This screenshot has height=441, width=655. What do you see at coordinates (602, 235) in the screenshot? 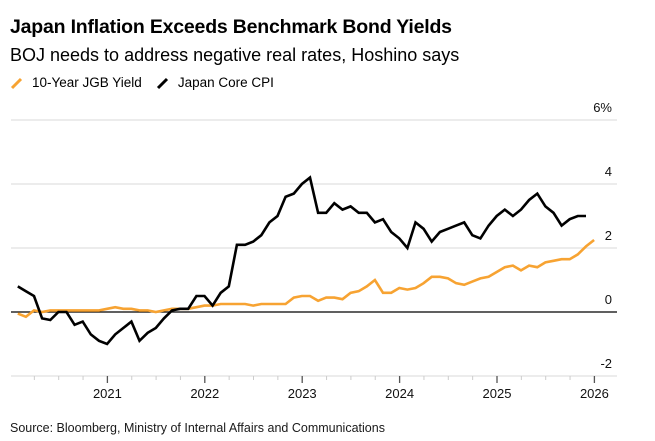
I see `y-axis: 6% 4 2 0 -2` at bounding box center [602, 235].